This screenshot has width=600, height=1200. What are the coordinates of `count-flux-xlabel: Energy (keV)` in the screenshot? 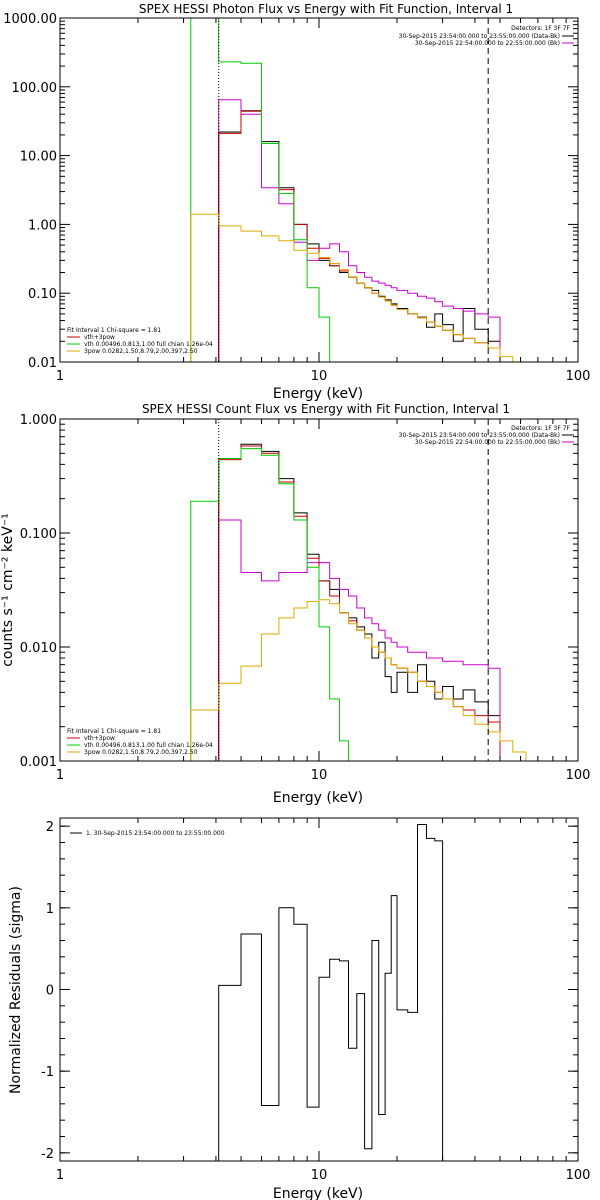 It's located at (318, 798).